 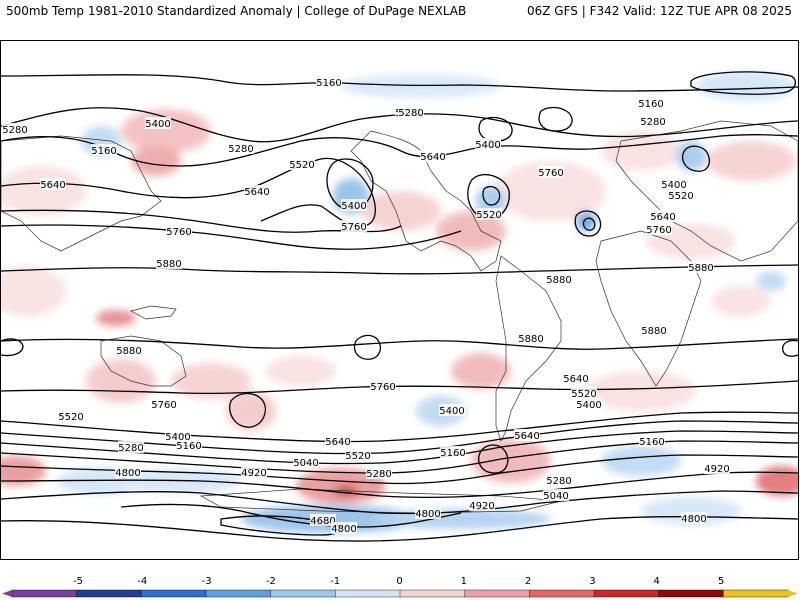 I want to click on colorbar-tick-label: 0, so click(x=399, y=581).